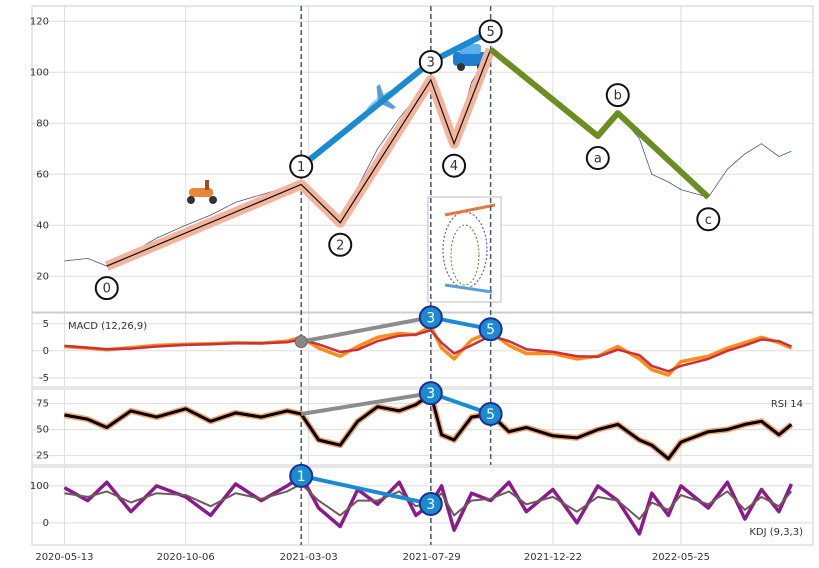  Describe the element at coordinates (787, 404) in the screenshot. I see `panel-label: RSI 14` at that location.